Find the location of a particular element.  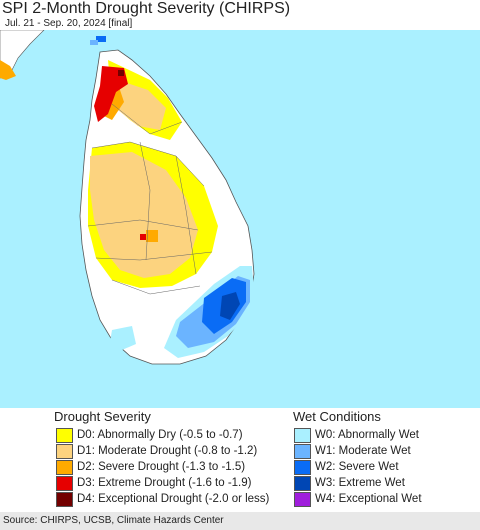

wet-legend-item: W4: Exceptional Wet is located at coordinates (358, 499).